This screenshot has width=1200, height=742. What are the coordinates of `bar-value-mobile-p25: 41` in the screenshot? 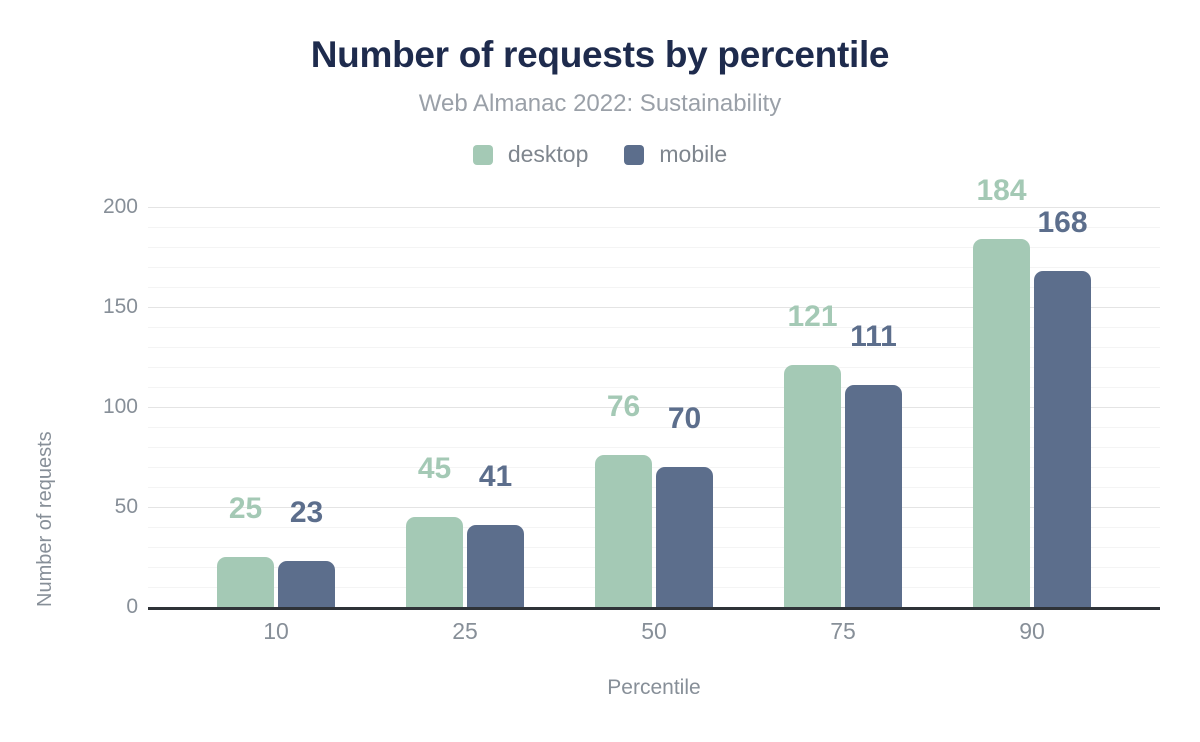 It's located at (495, 476).